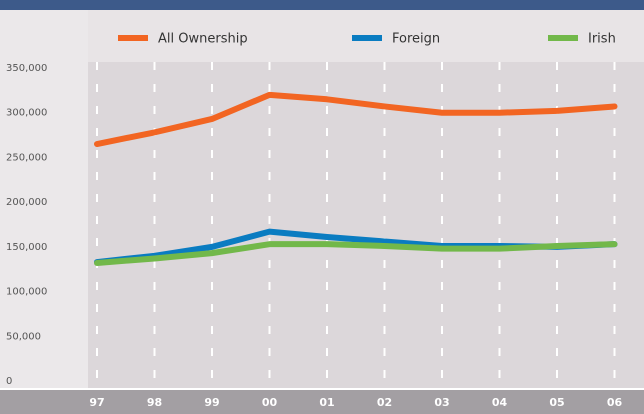 Image resolution: width=644 pixels, height=414 pixels. Describe the element at coordinates (416, 39) in the screenshot. I see `legend-label: Foreign` at that location.